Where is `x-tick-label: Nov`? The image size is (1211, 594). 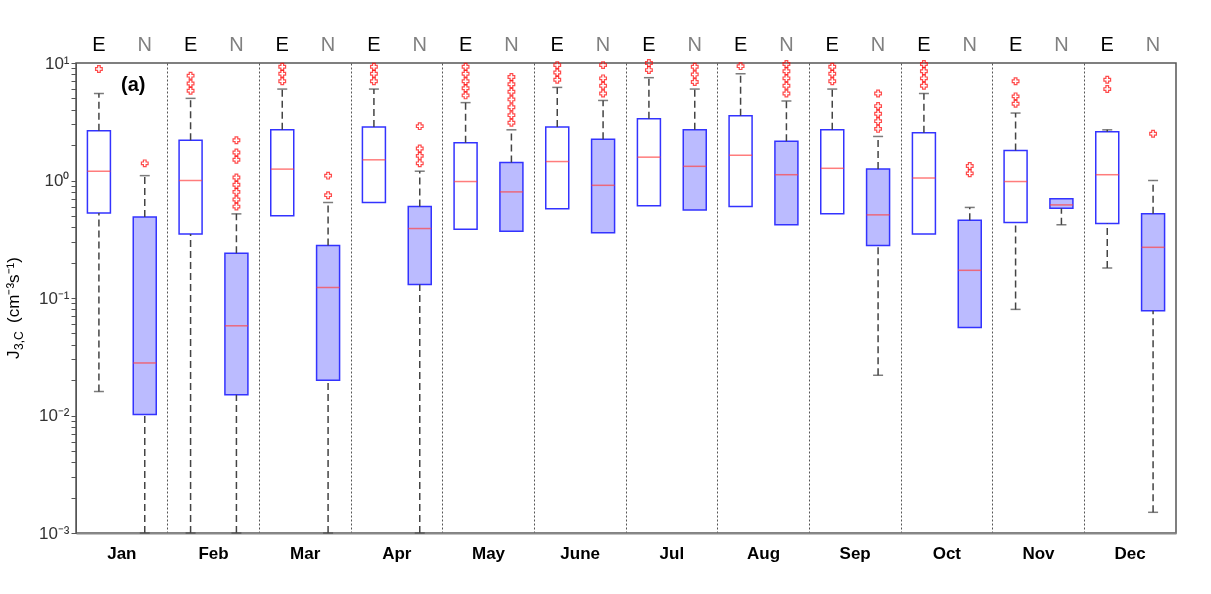 x-tick-label: Nov is located at coordinates (1039, 553).